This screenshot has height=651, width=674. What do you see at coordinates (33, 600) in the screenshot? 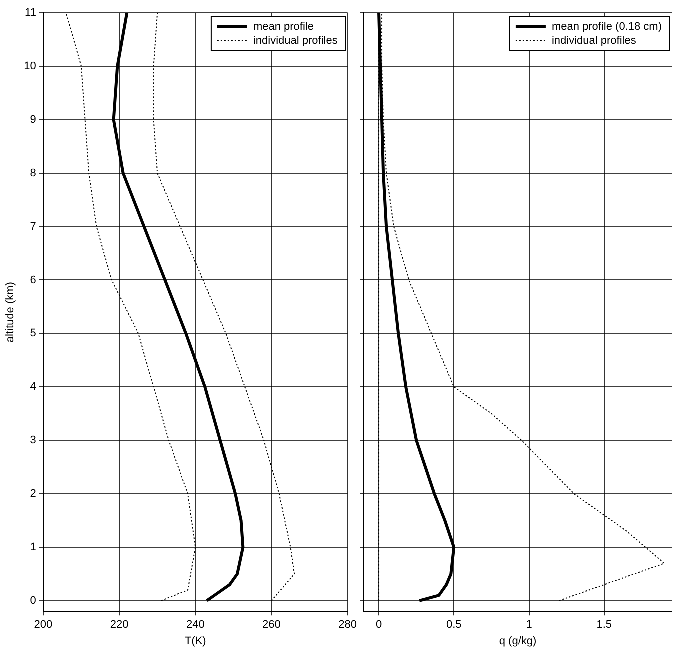
I see `y-tick-label: 0` at bounding box center [33, 600].